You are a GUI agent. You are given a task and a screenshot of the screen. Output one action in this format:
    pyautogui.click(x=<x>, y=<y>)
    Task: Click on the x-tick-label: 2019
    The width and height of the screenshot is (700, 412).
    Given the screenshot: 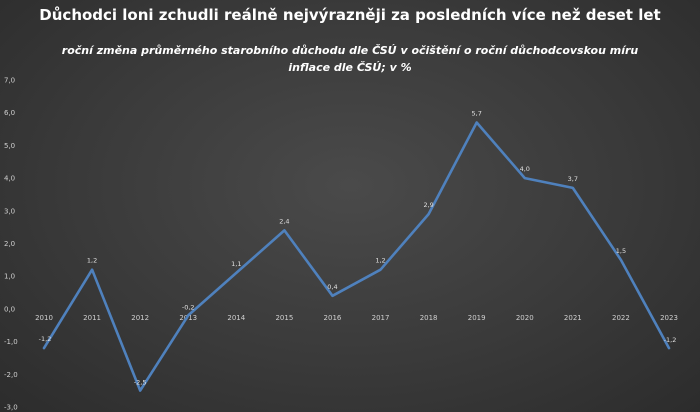 What is the action you would take?
    pyautogui.click(x=477, y=318)
    